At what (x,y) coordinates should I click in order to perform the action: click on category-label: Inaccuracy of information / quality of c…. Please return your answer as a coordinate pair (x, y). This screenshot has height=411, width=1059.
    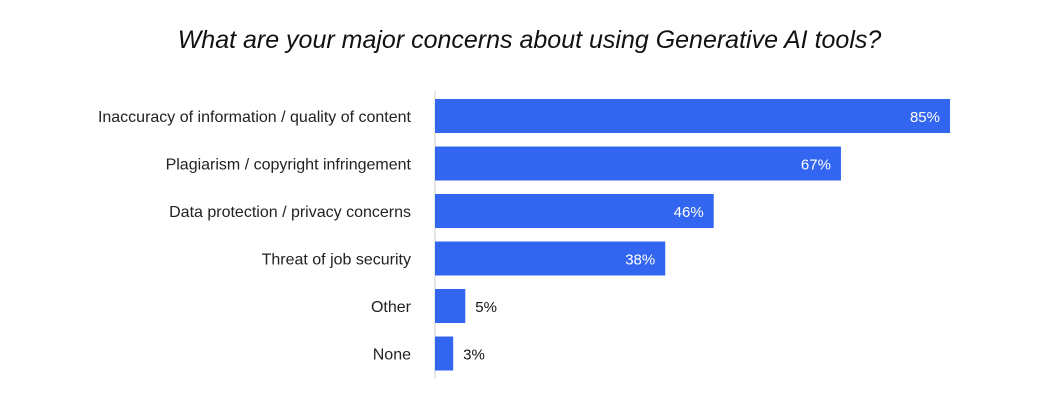
    Looking at the image, I should click on (255, 117).